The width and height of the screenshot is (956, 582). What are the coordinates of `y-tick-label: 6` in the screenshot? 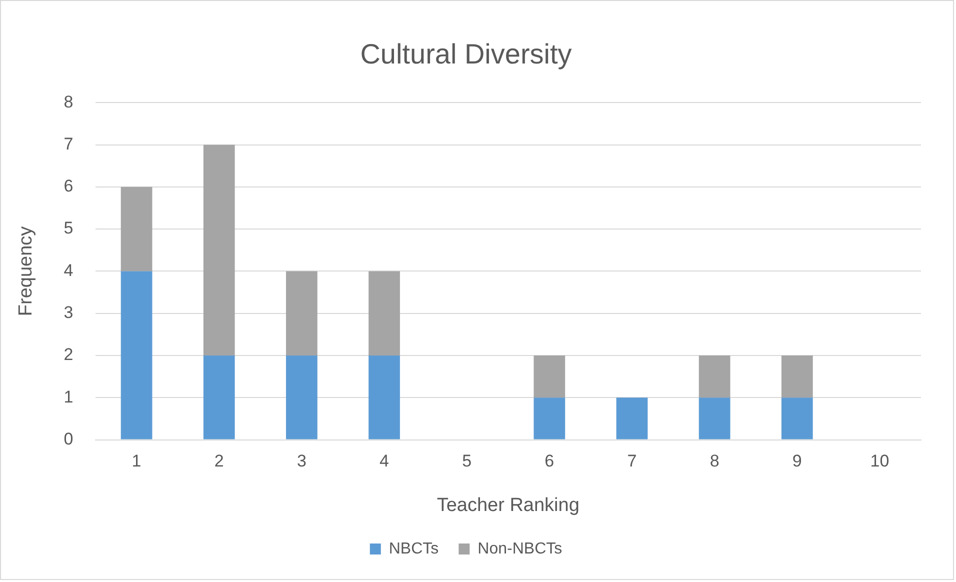 It's located at (69, 186).